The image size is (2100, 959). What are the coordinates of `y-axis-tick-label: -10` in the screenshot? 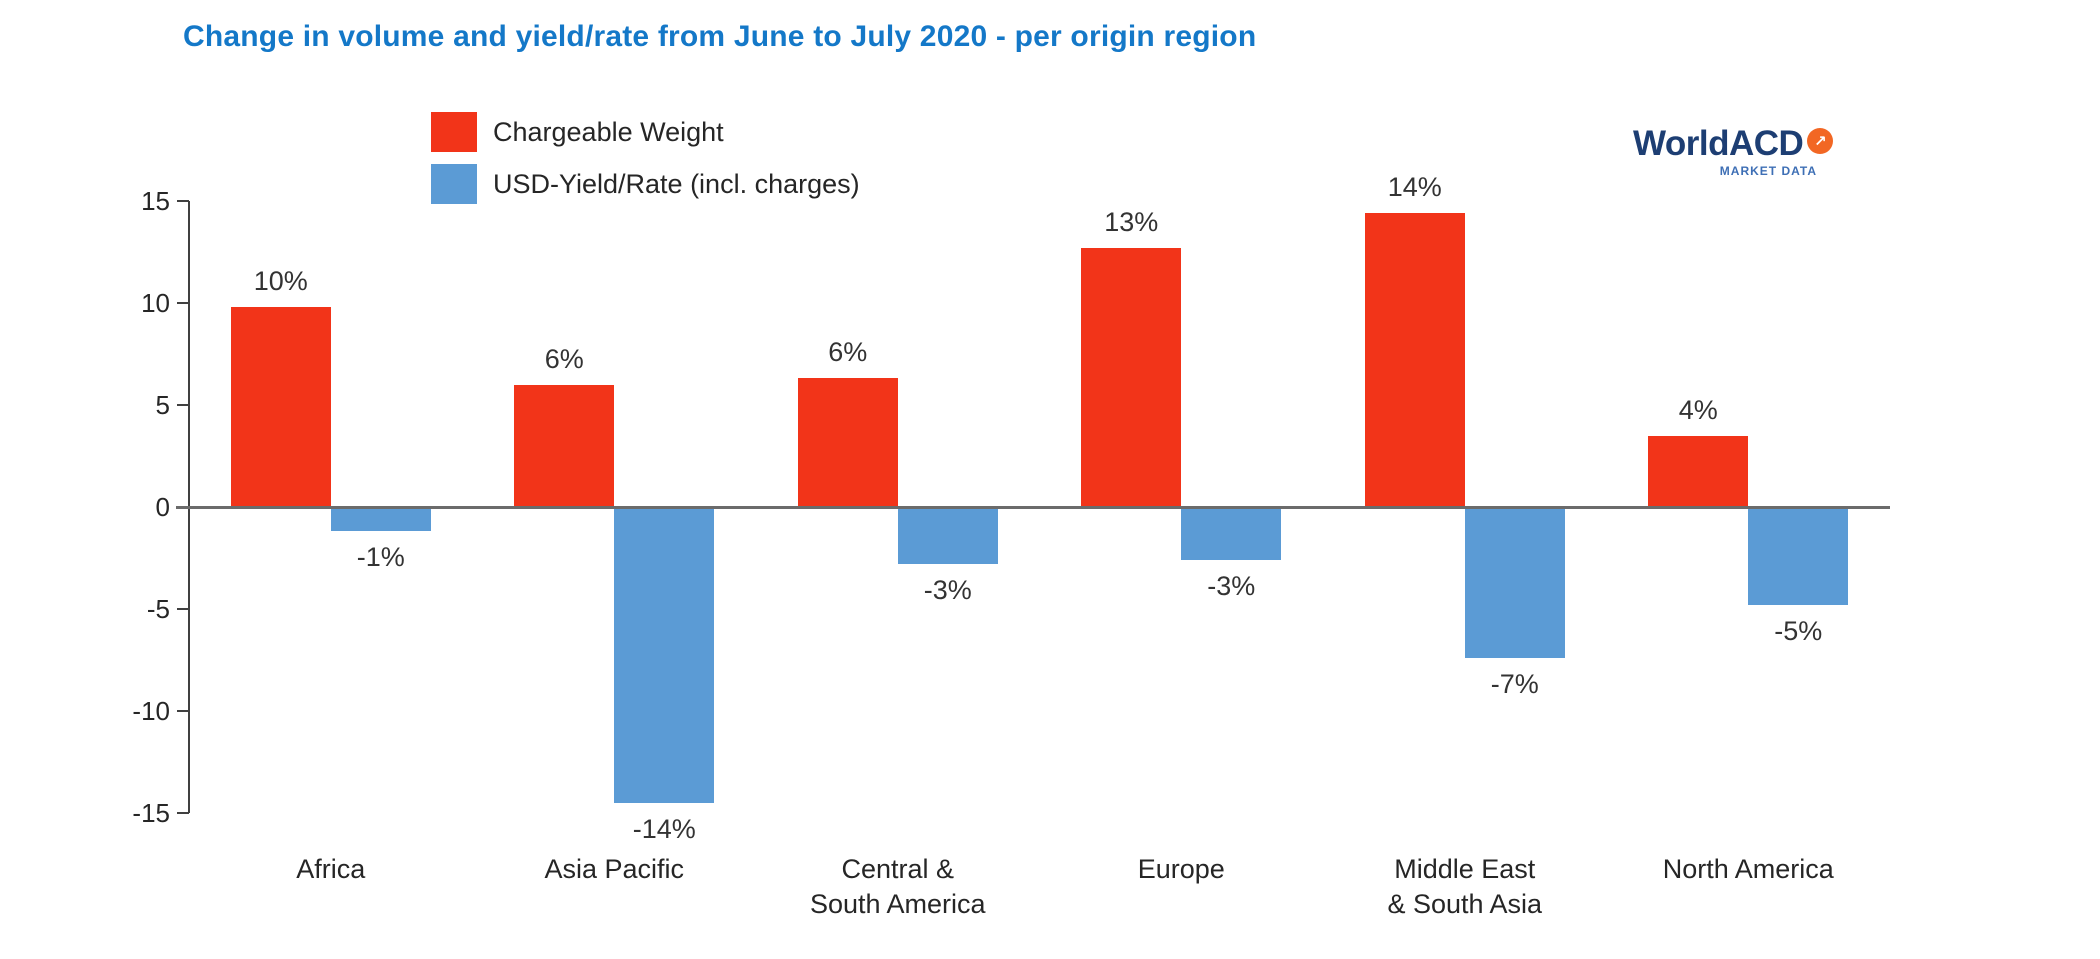 It's located at (151, 711).